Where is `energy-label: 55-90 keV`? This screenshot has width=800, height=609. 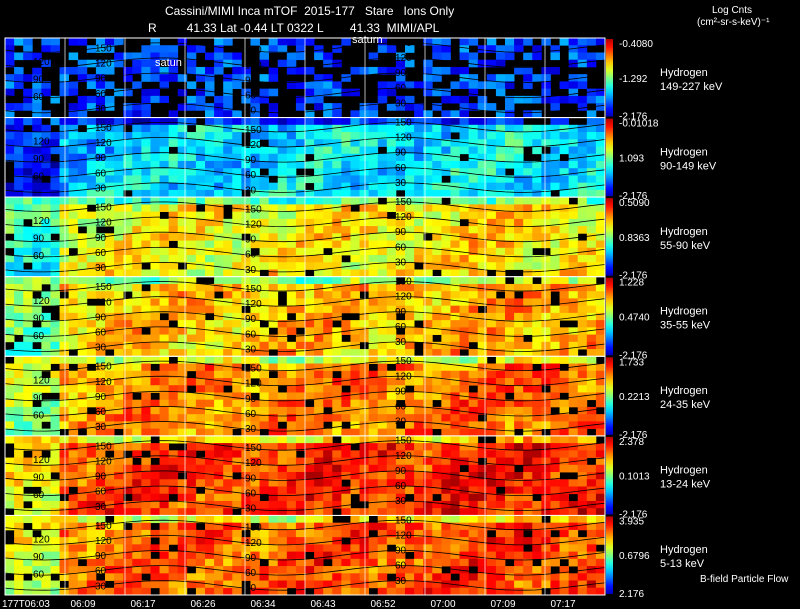 energy-label: 55-90 keV is located at coordinates (685, 246).